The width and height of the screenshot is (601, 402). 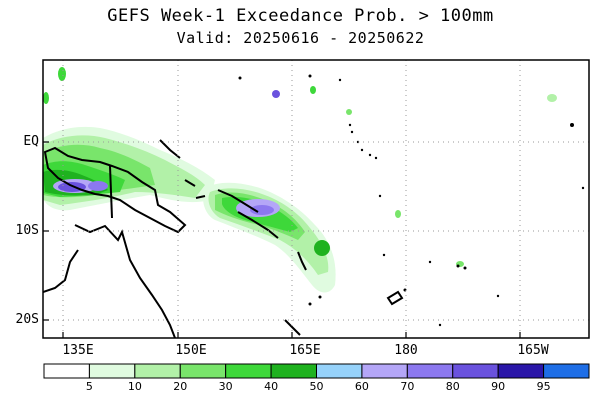 What do you see at coordinates (544, 386) in the screenshot?
I see `colorbar-tick-label: 95` at bounding box center [544, 386].